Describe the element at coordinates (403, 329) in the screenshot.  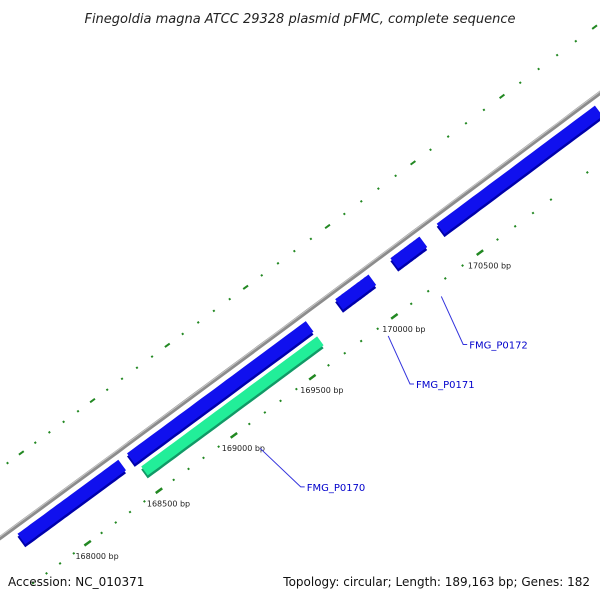
I see `tick-label-170000: 170000 bp` at that location.